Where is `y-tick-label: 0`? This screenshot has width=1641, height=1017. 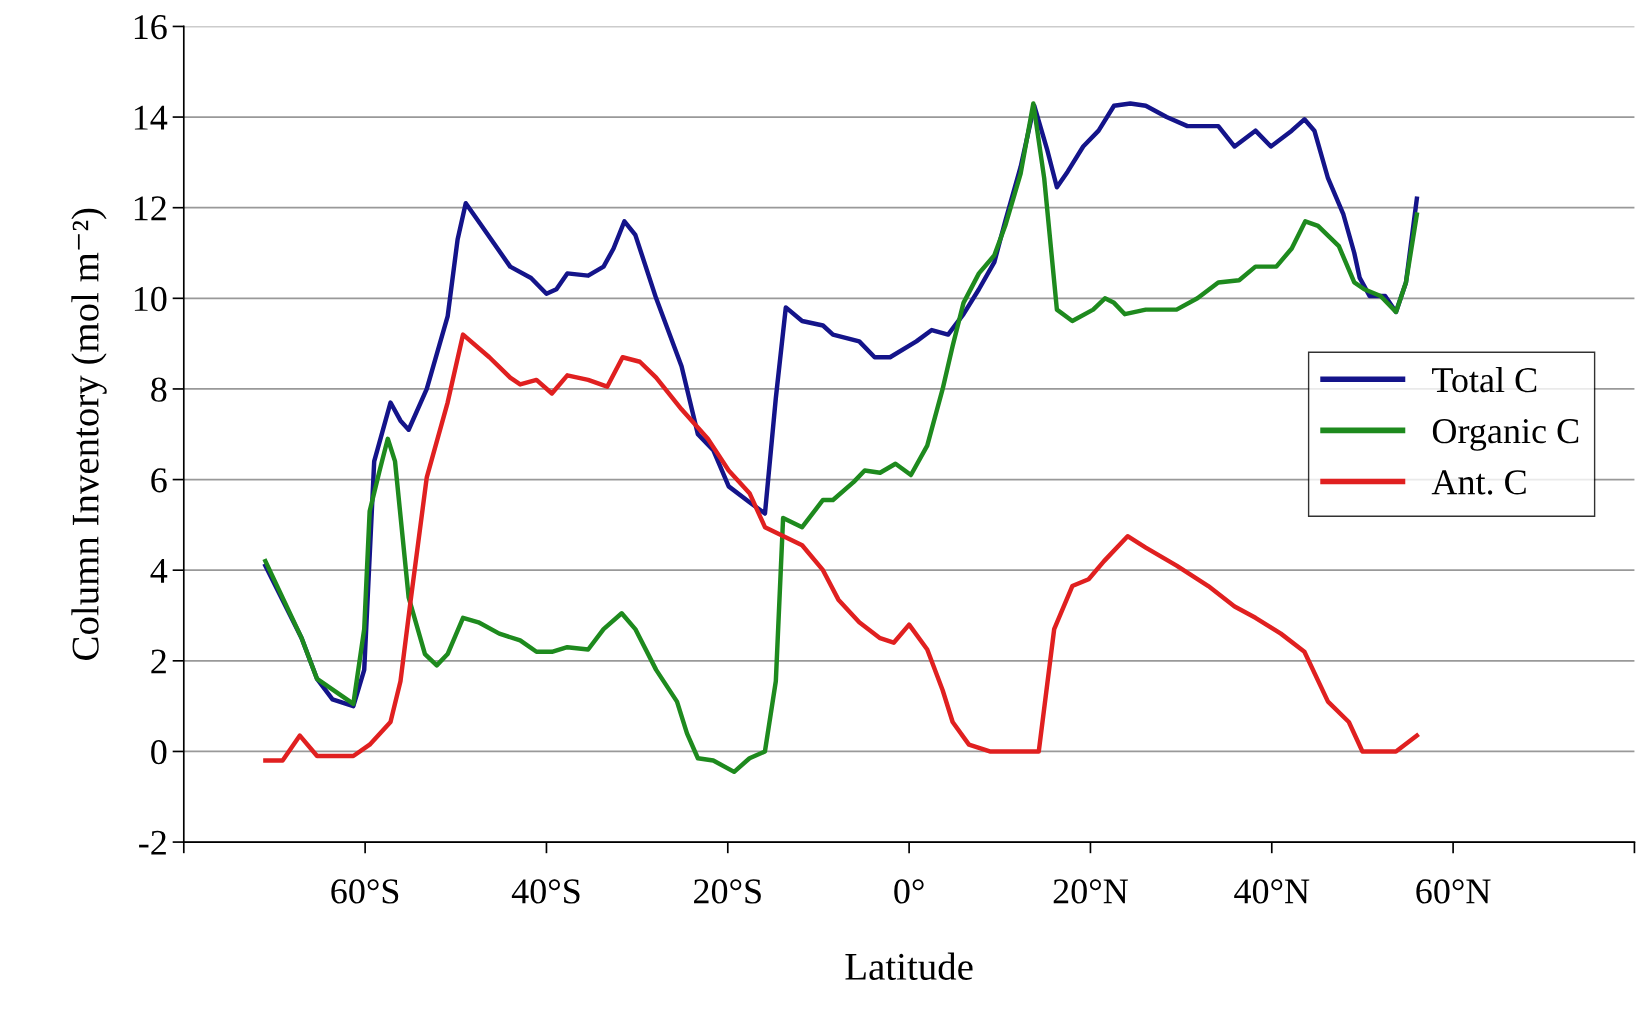 y-tick-label: 0 is located at coordinates (159, 752).